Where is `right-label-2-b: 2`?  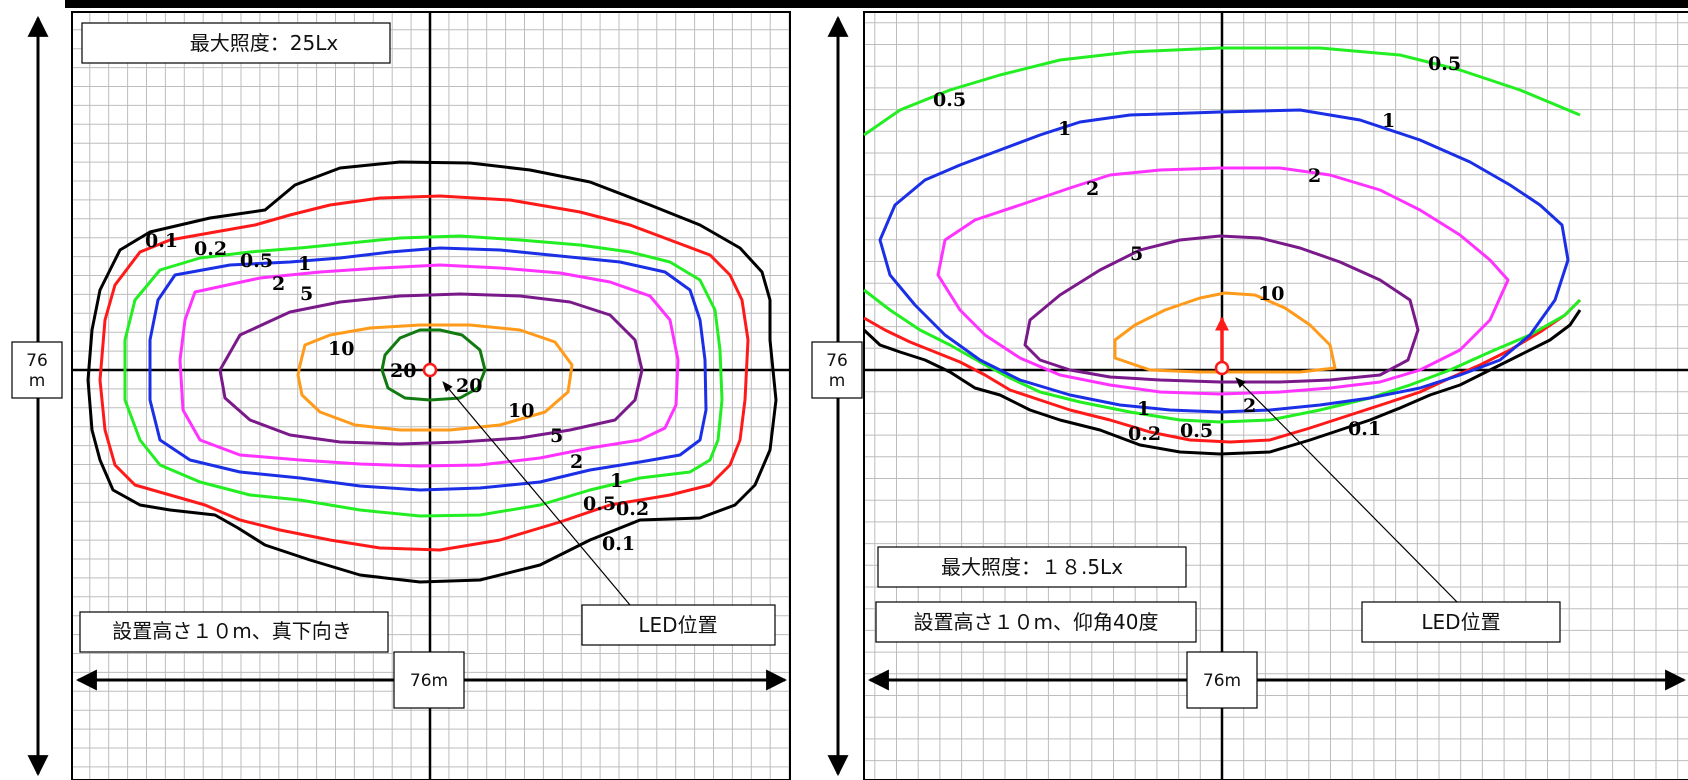 right-label-2-b: 2 is located at coordinates (1314, 176).